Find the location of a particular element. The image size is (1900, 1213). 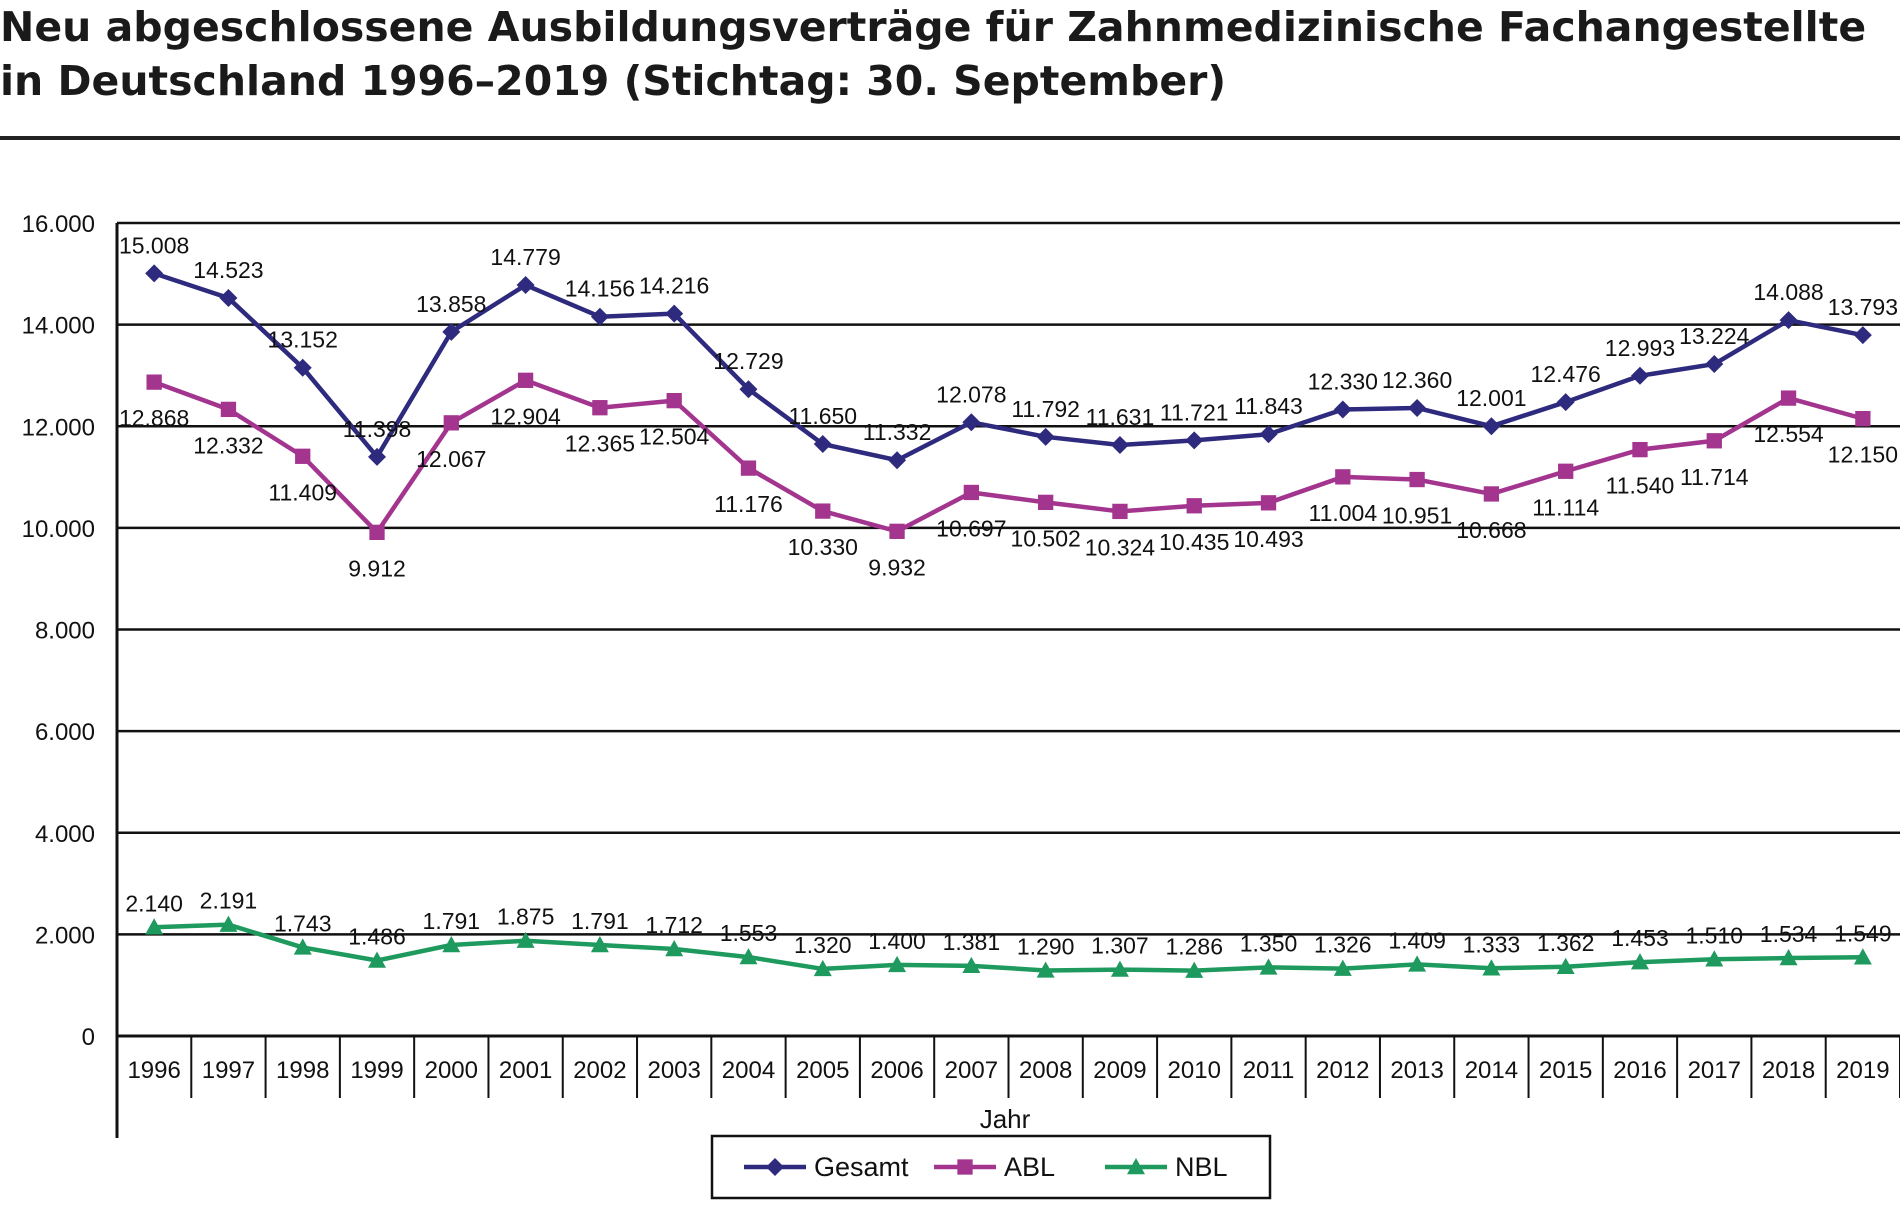

x-tick-label: 2003 is located at coordinates (673, 1070).